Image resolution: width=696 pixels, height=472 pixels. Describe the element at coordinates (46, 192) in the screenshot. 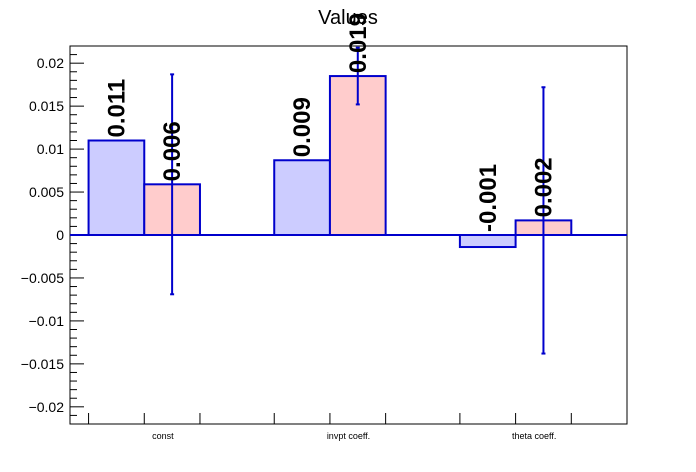

I see `y-tick-label: 0.005` at that location.